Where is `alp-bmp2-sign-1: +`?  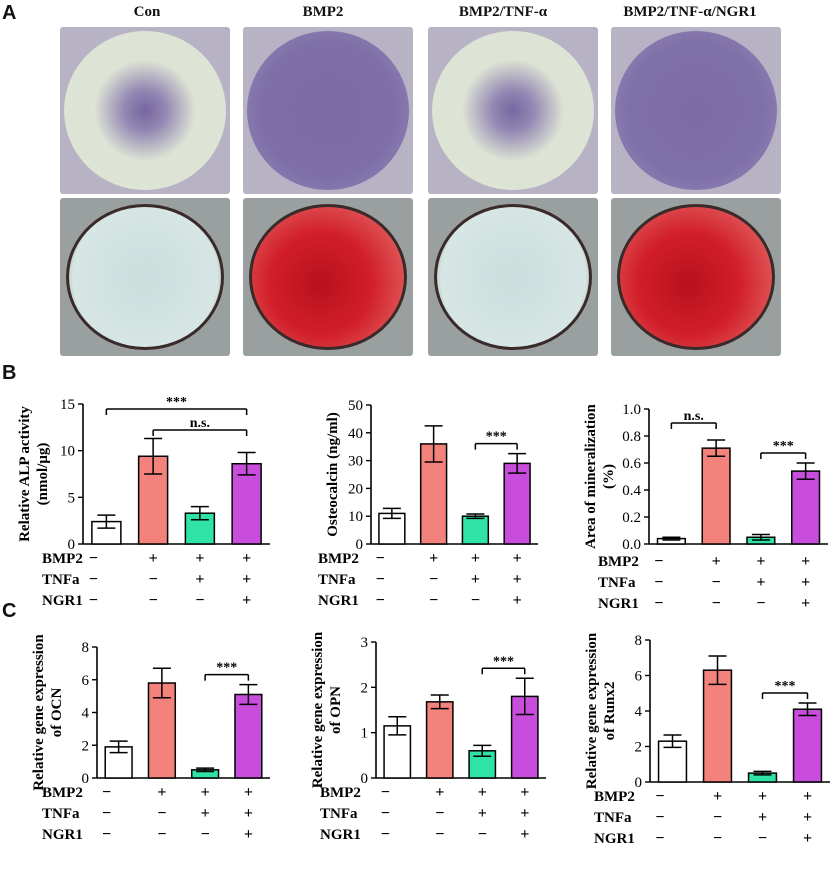
alp-bmp2-sign-1: + is located at coordinates (153, 558).